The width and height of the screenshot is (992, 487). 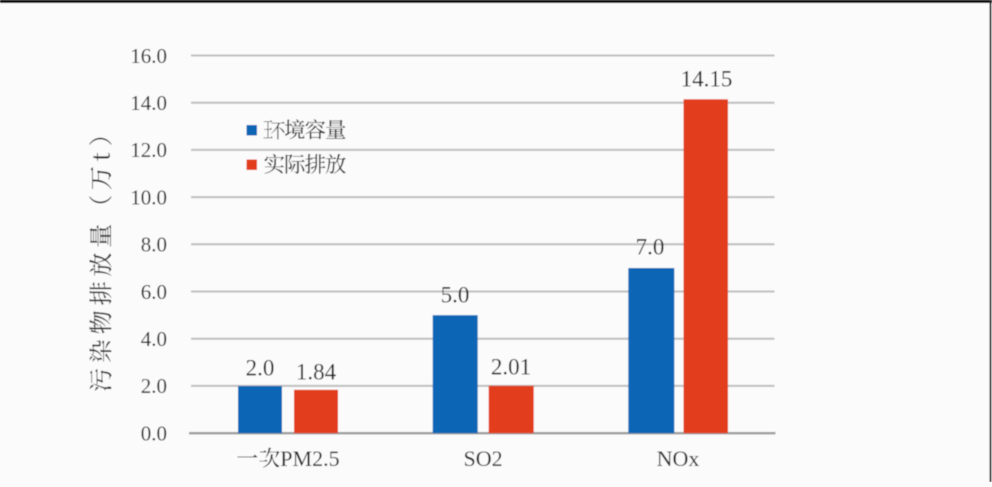 What do you see at coordinates (154, 434) in the screenshot?
I see `svg-text: 0.0` at bounding box center [154, 434].